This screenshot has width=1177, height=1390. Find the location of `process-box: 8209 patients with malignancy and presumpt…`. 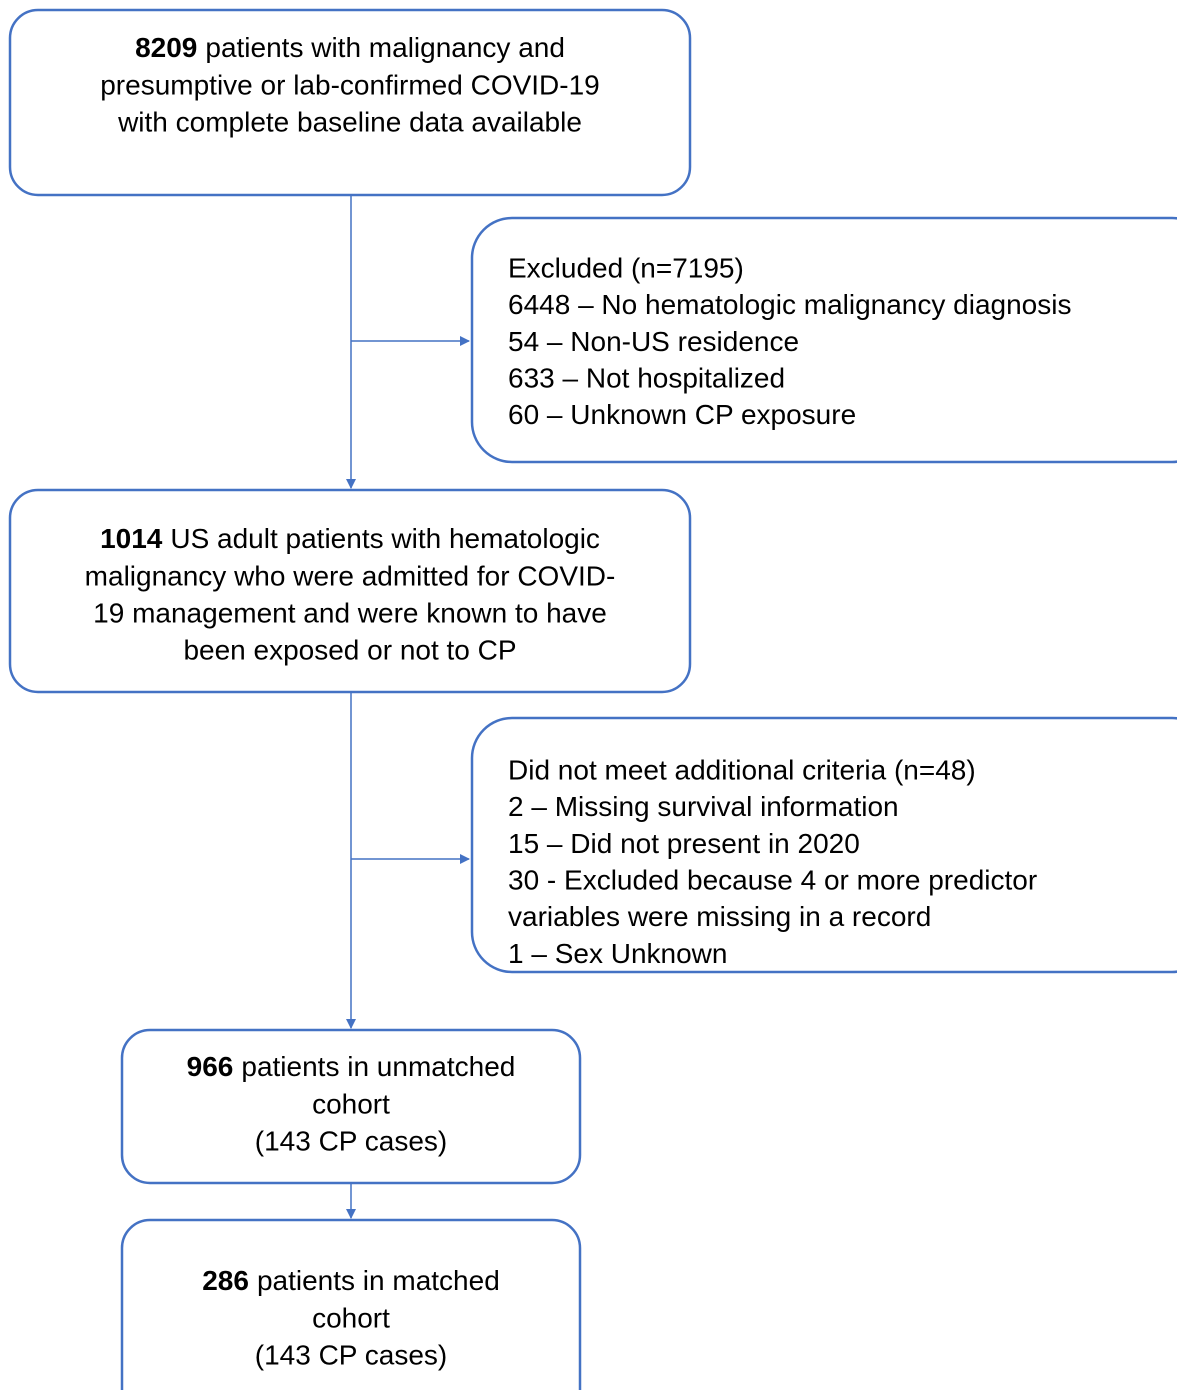

process-box: 8209 patients with malignancy and presumpt… is located at coordinates (350, 102).